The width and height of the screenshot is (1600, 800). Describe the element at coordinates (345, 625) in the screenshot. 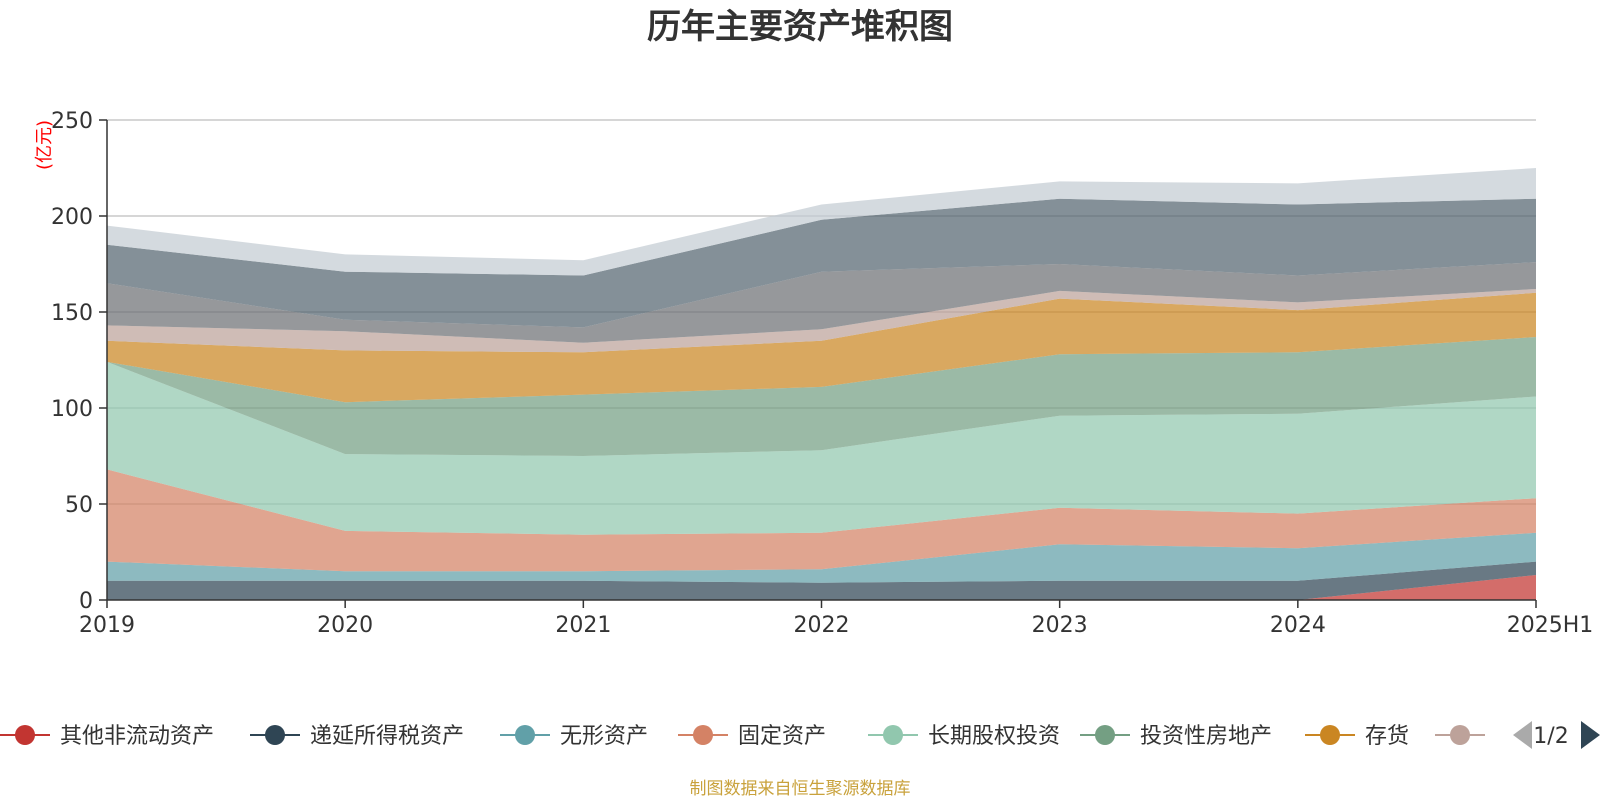

I see `x-tick-label: 2020` at that location.